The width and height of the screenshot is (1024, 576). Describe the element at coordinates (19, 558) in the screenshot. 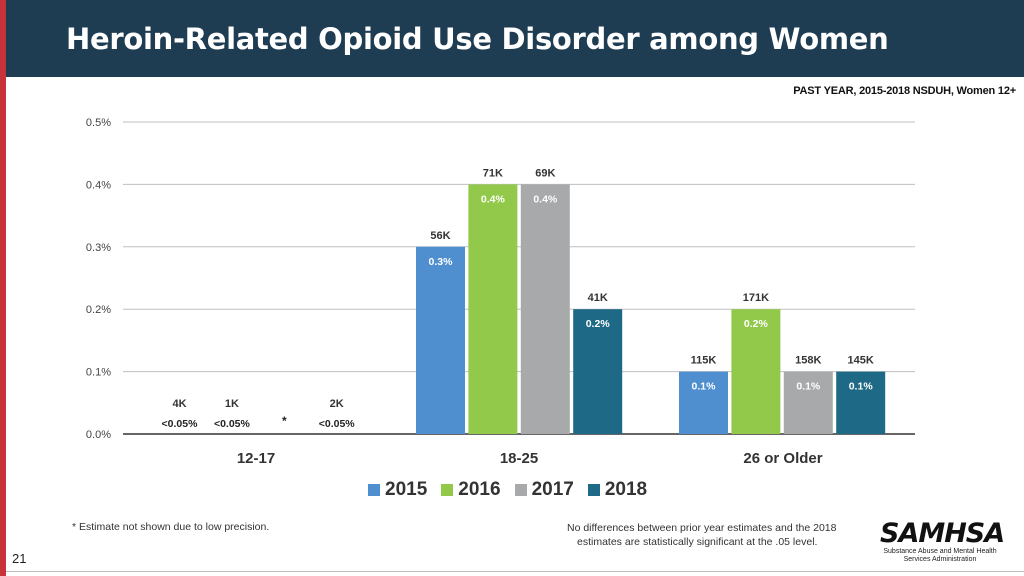

I see `page-number: 21` at that location.